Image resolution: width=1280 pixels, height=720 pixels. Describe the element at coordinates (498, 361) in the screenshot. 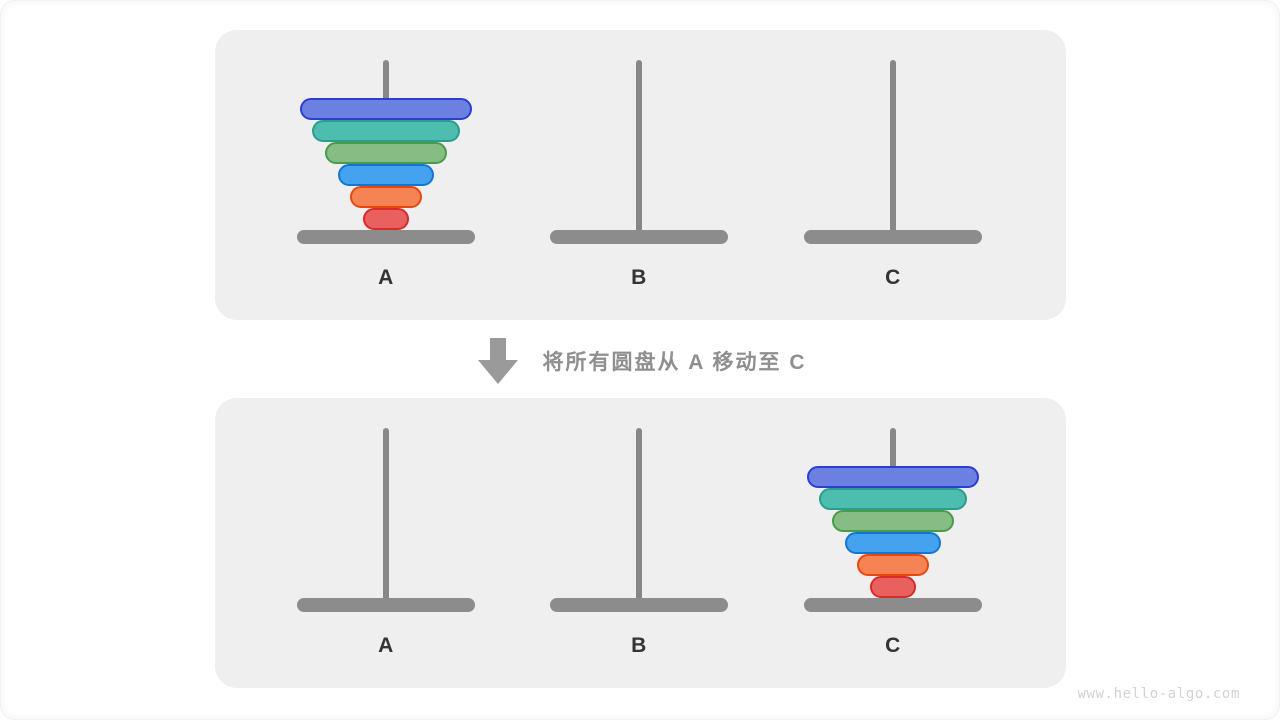

I see `arrow-down-icon` at that location.